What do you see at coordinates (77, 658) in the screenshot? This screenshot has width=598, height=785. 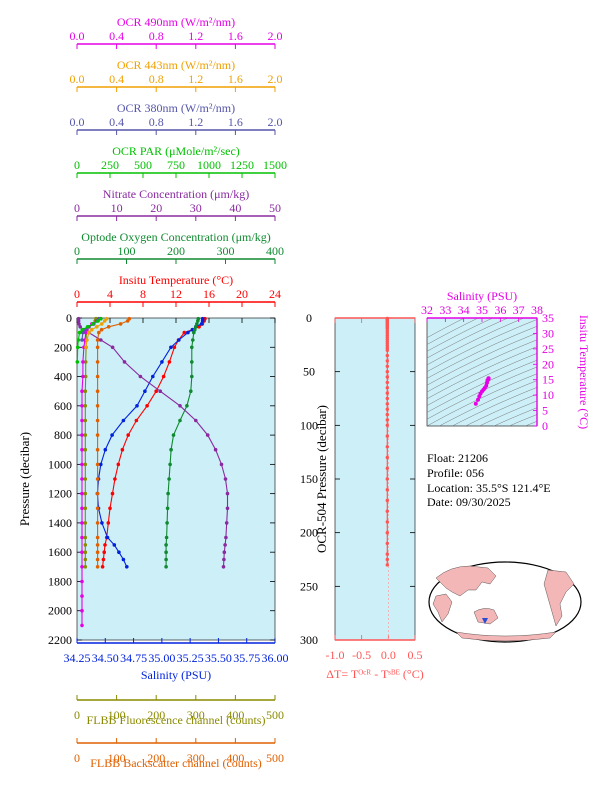 I see `tick-label: 34.25` at bounding box center [77, 658].